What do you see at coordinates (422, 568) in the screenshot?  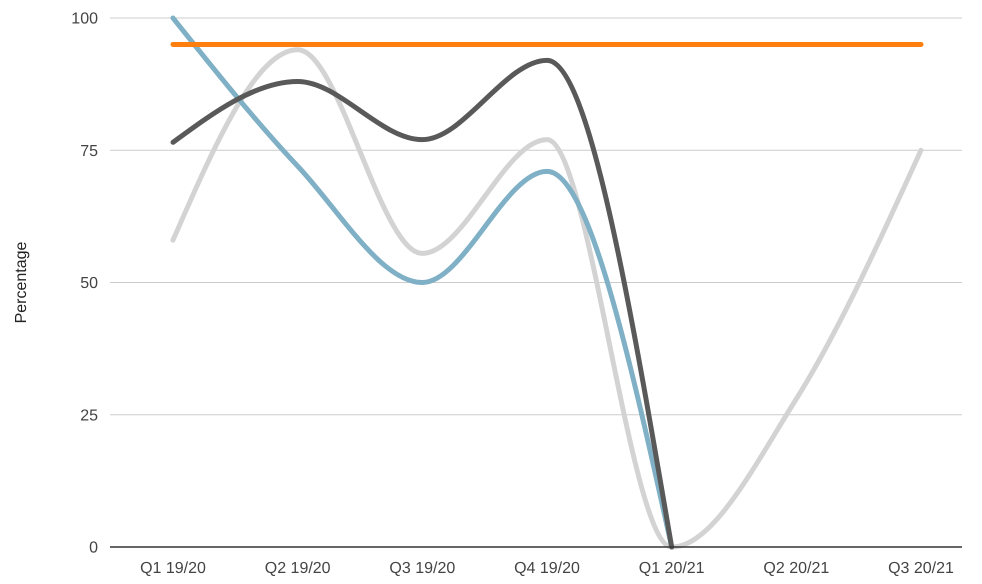 I see `x-tick-label: Q3 19/20` at bounding box center [422, 568].